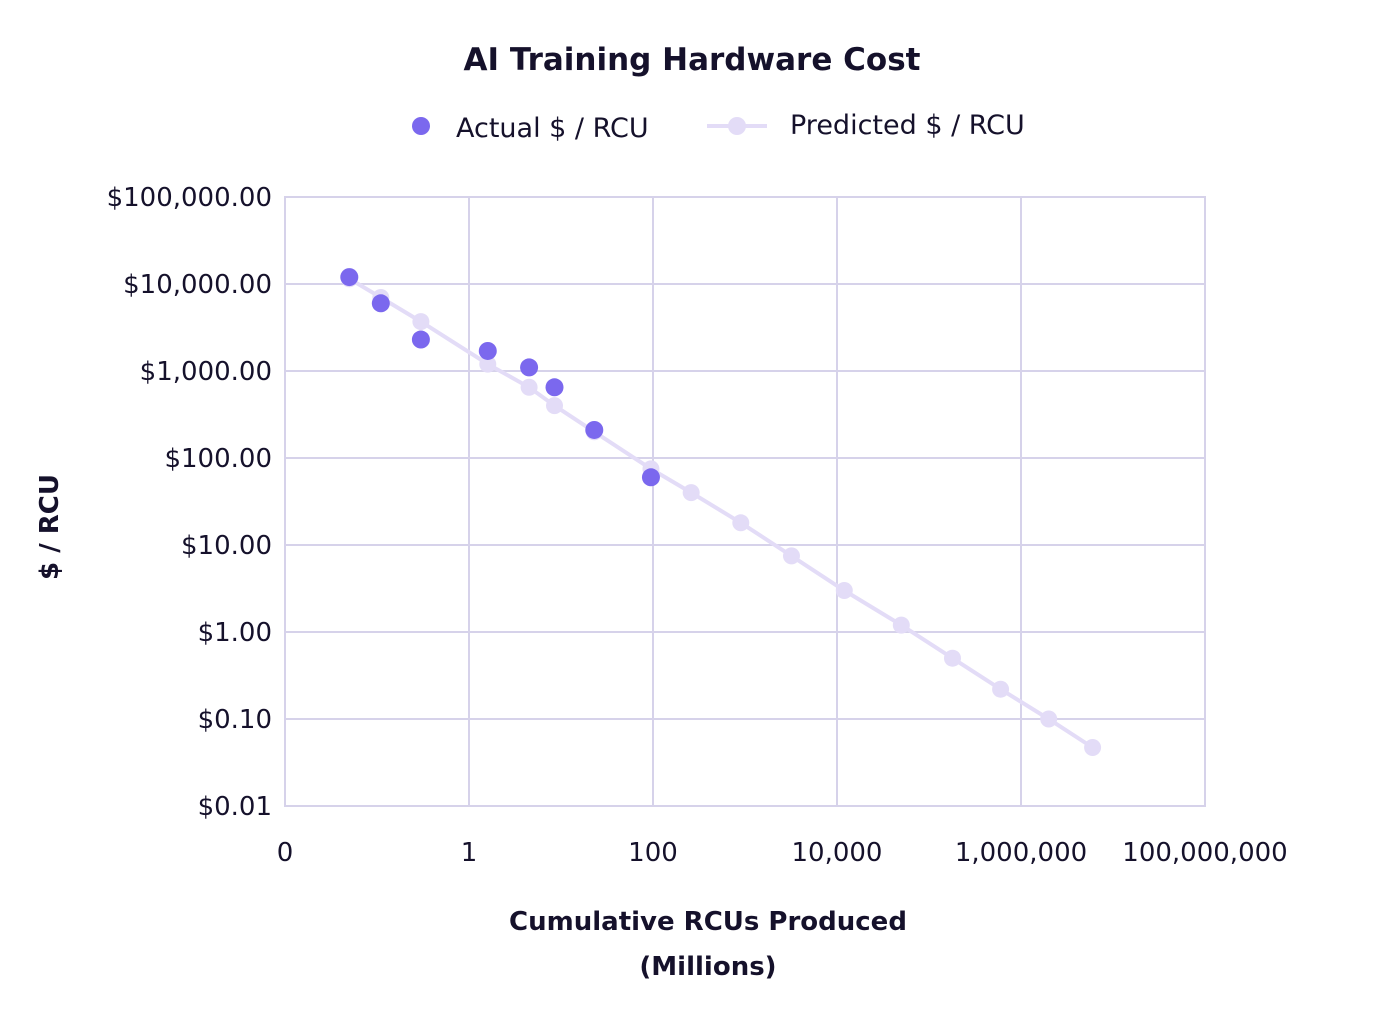  What do you see at coordinates (552, 128) in the screenshot?
I see `legend-label-actual: Actual $ / RCU` at bounding box center [552, 128].